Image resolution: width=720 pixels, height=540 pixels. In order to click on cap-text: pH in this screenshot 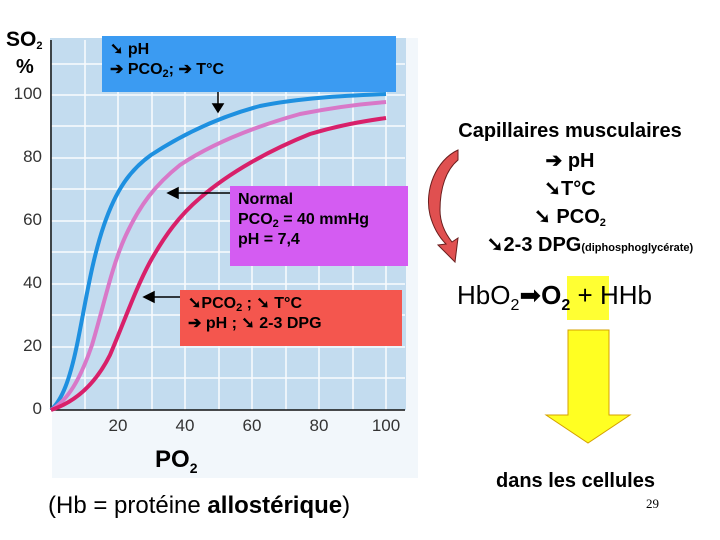, I will do `click(581, 161)`.